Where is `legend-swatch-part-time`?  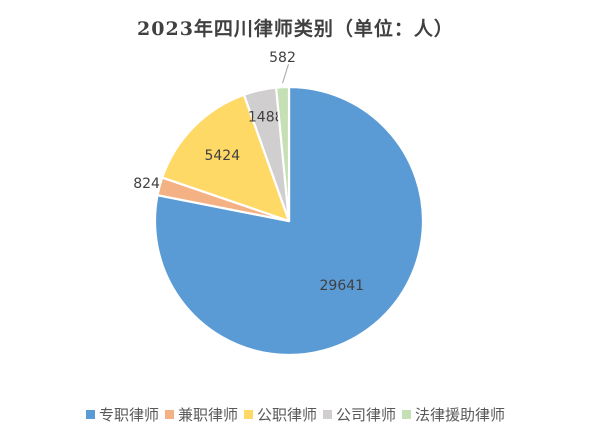 legend-swatch-part-time is located at coordinates (169, 414).